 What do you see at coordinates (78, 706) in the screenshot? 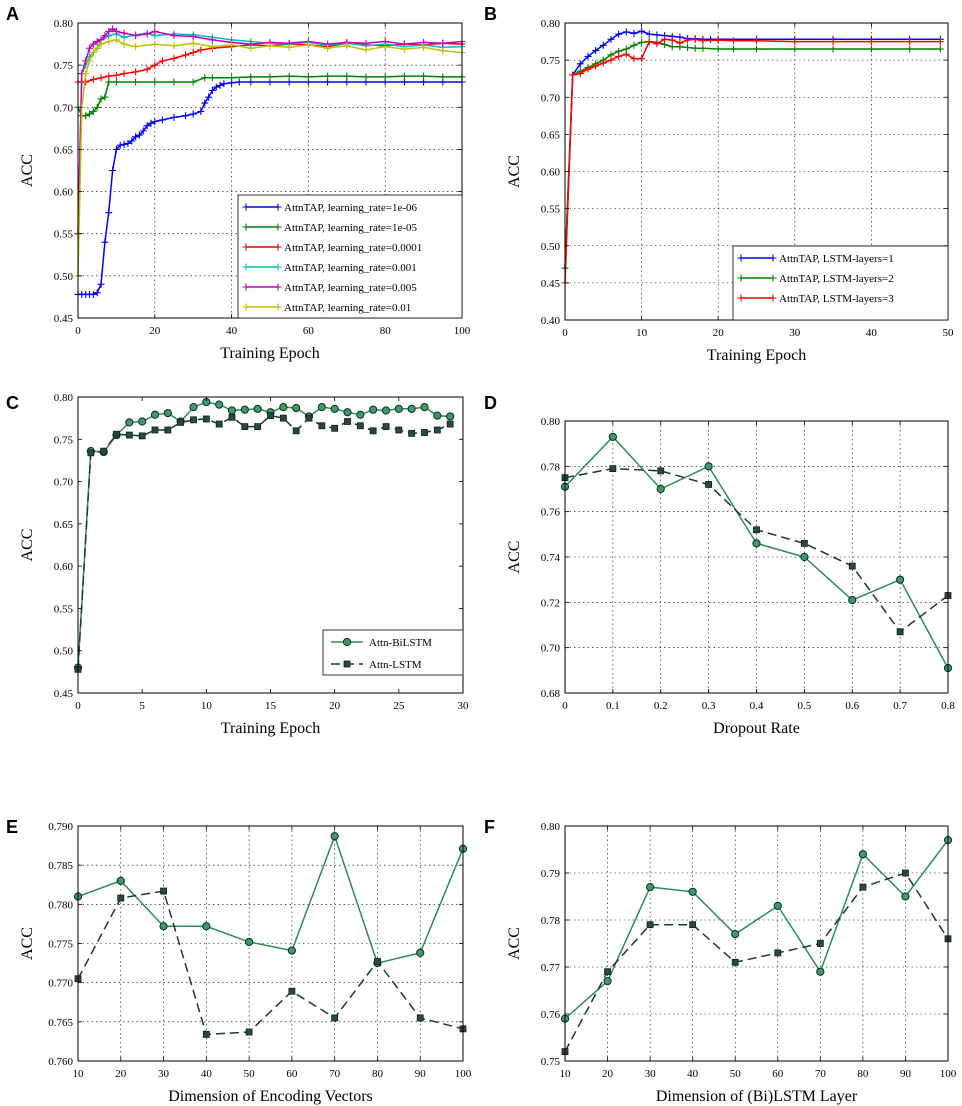
I see `x-tick-label: 0` at bounding box center [78, 706].